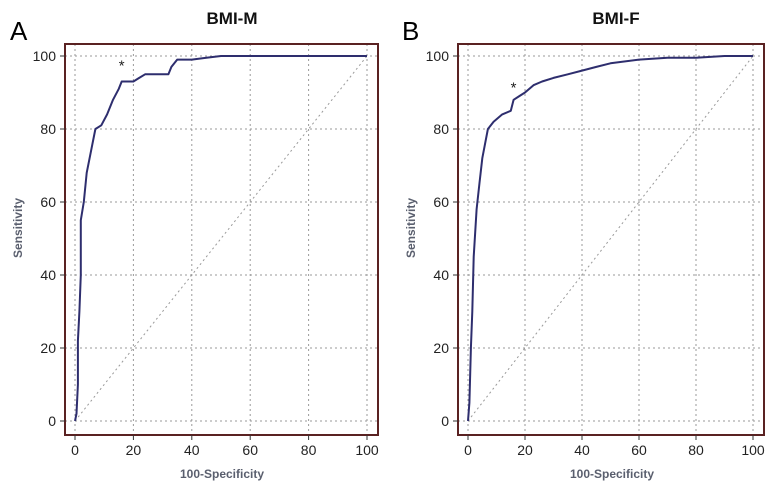  I want to click on chart-title: BMI-M, so click(232, 18).